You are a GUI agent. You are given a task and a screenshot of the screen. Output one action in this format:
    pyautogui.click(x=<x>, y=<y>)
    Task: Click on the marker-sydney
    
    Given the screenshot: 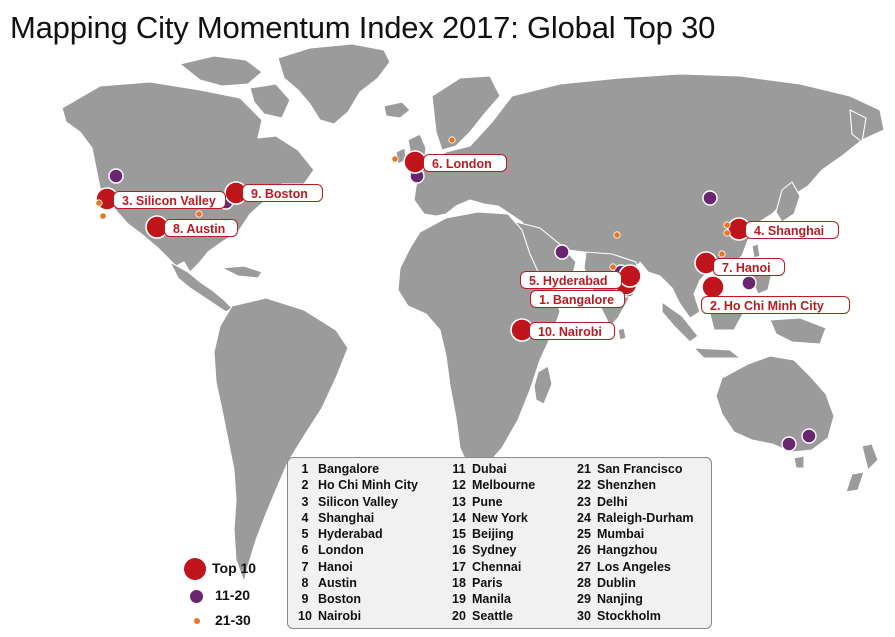 What is the action you would take?
    pyautogui.click(x=809, y=436)
    